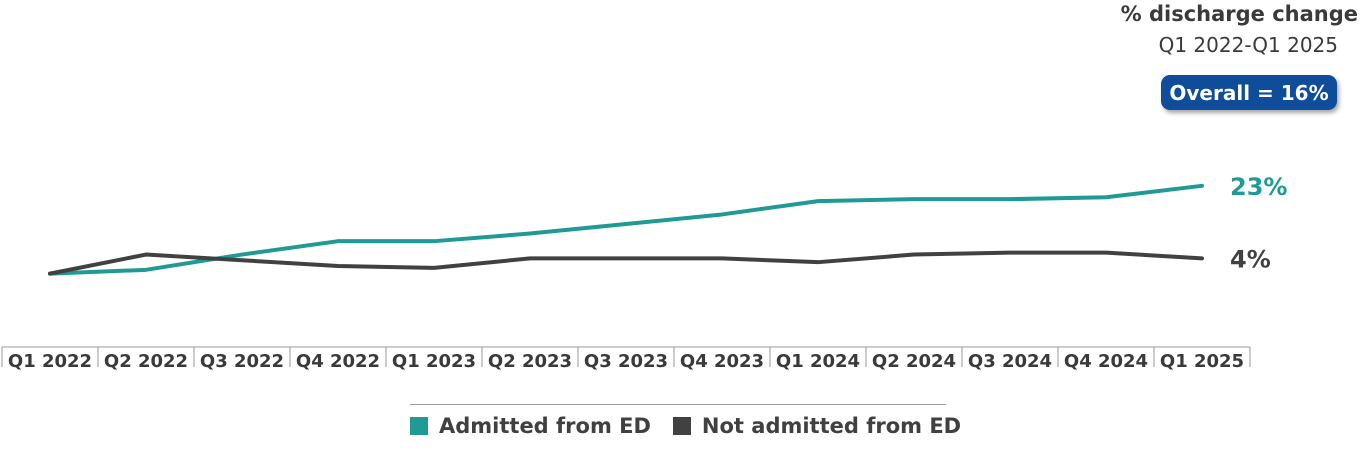  Describe the element at coordinates (681, 426) in the screenshot. I see `legend-swatch-not-admitted` at that location.